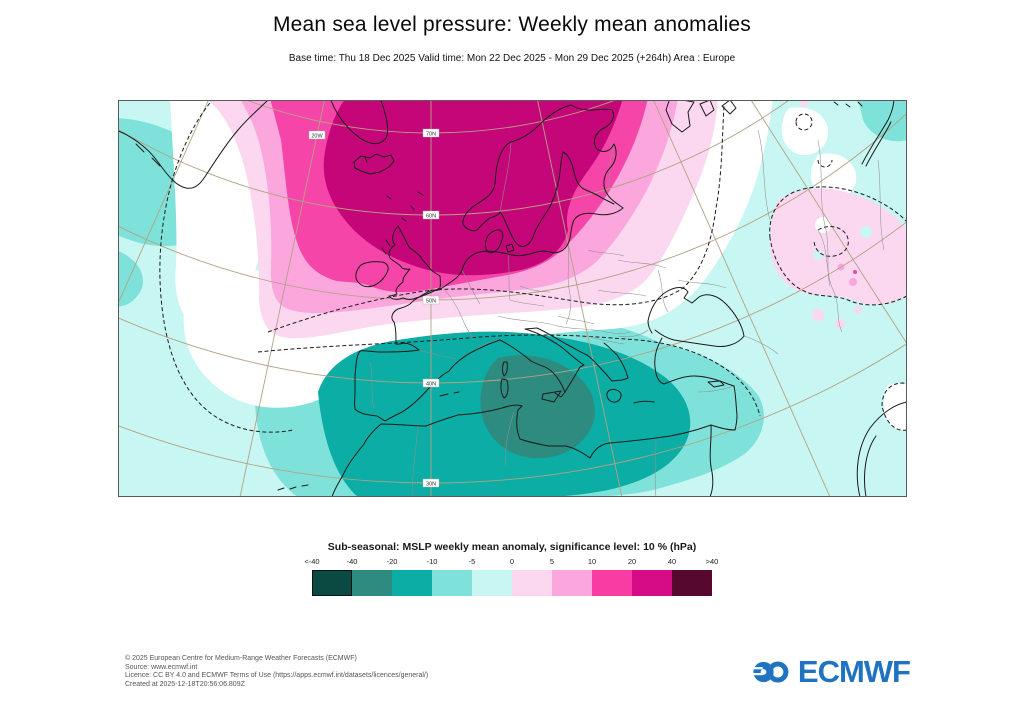  What do you see at coordinates (185, 684) in the screenshot?
I see `footer-line: Created at 2025-12-18T20:56:06.809Z` at bounding box center [185, 684].